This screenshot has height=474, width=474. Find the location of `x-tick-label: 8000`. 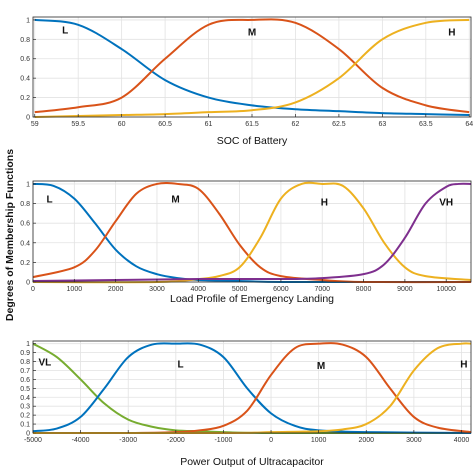

x-tick-label: 8000 is located at coordinates (364, 289).